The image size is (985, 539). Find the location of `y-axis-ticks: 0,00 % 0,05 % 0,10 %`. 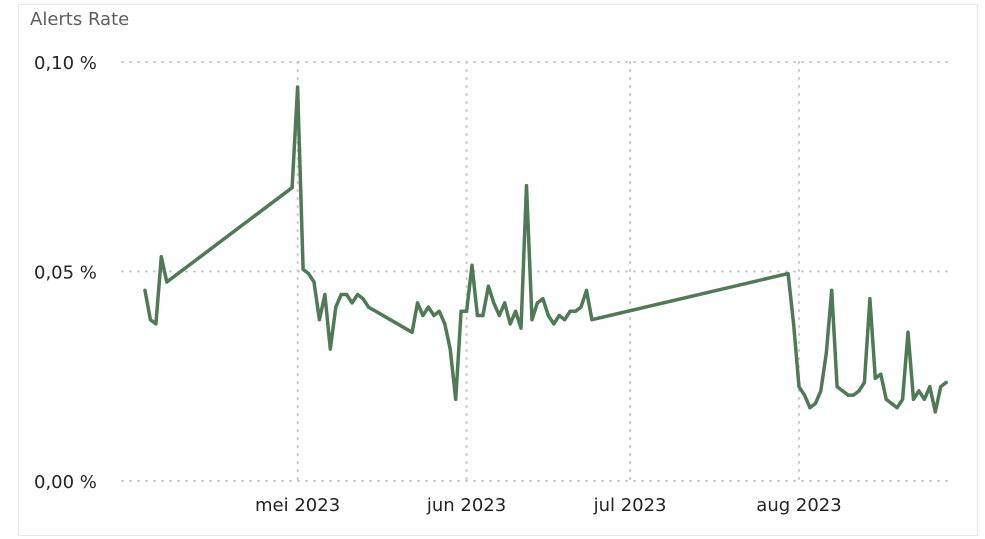

y-axis-ticks: 0,00 % 0,05 % 0,10 % is located at coordinates (65, 273).